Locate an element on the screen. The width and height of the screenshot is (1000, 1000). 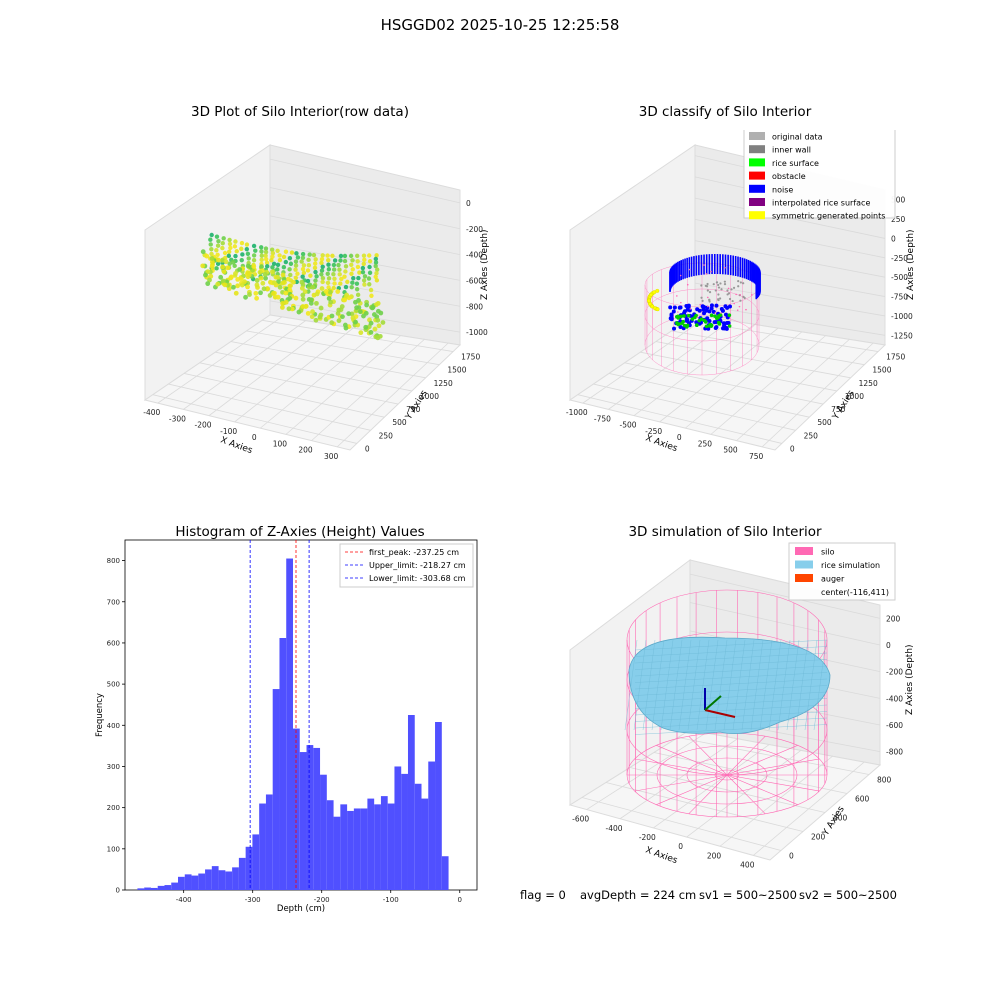
y-tick-label: 600 is located at coordinates (113, 643).